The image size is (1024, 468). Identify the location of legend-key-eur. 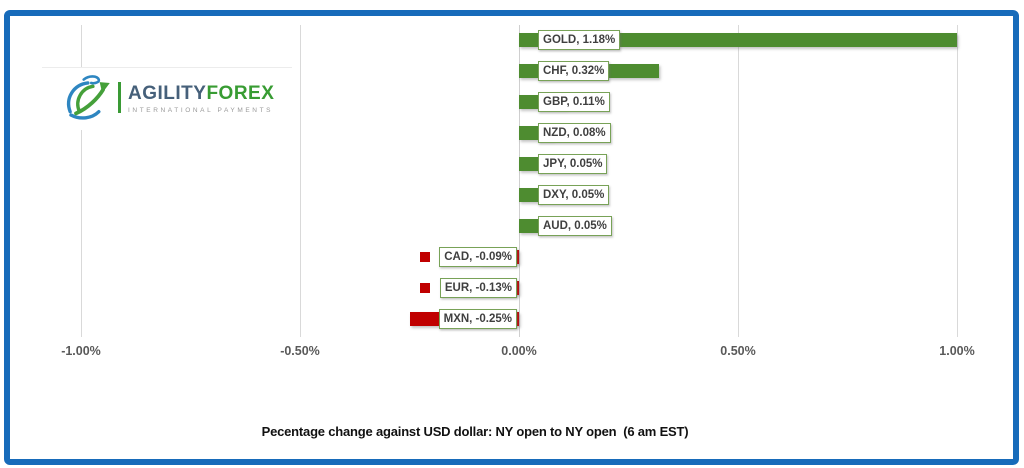
(425, 288).